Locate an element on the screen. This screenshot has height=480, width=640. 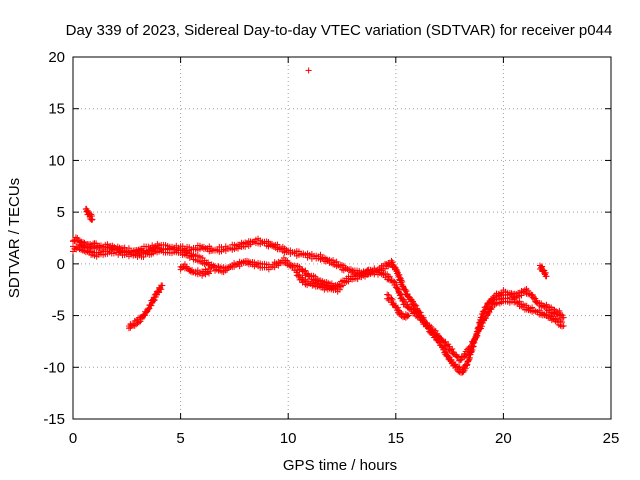
y-tick-labels: -15 -10 -5 0 5 10 15 20 is located at coordinates (54, 238).